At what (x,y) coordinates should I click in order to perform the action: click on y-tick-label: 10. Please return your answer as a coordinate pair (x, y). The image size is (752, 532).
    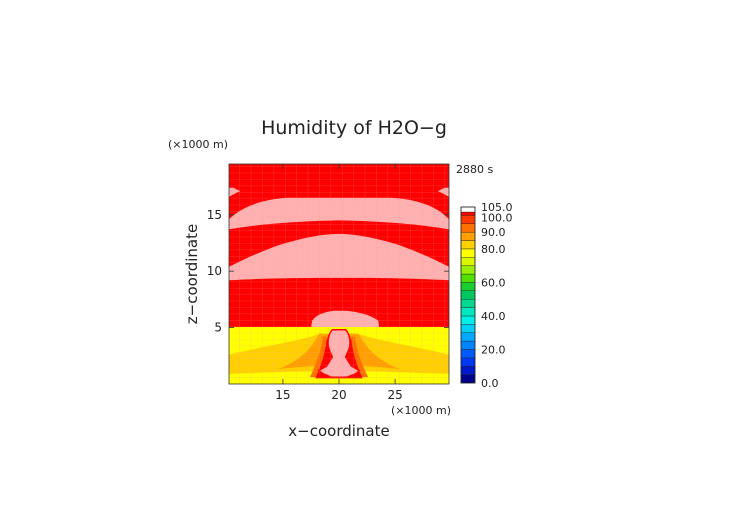
    Looking at the image, I should click on (214, 271).